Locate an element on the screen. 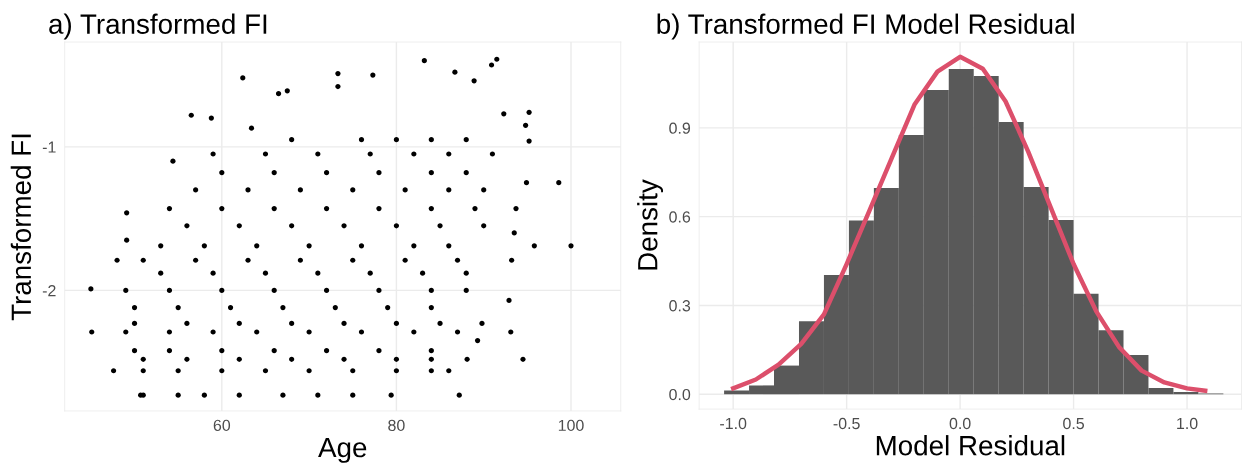 The width and height of the screenshot is (1244, 467). chart-title: b) Transformed FI Model Residual is located at coordinates (865, 26).